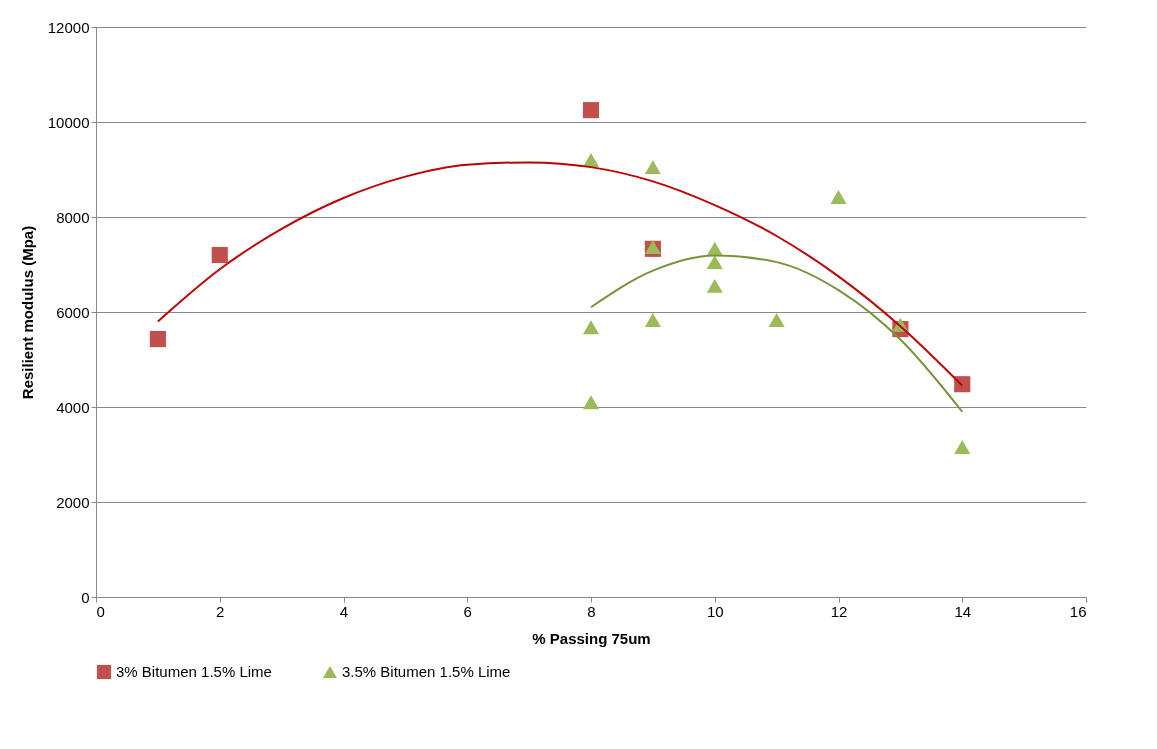 Image resolution: width=1157 pixels, height=749 pixels. Describe the element at coordinates (591, 611) in the screenshot. I see `x-tick-label: 8` at that location.